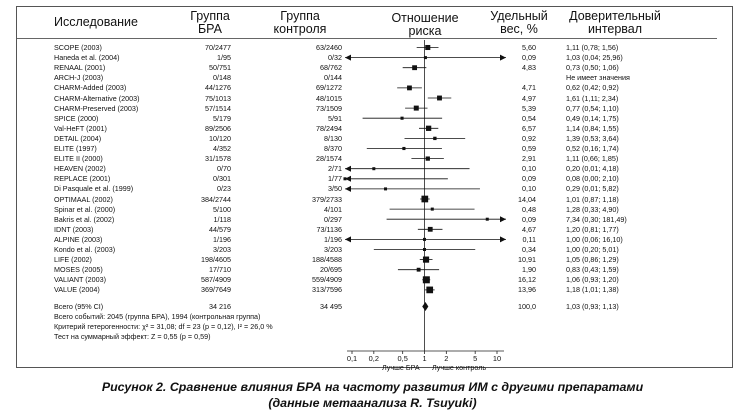 Image resolution: width=745 pixels, height=417 pixels. I want to click on arb-events: 1/118, so click(222, 219).